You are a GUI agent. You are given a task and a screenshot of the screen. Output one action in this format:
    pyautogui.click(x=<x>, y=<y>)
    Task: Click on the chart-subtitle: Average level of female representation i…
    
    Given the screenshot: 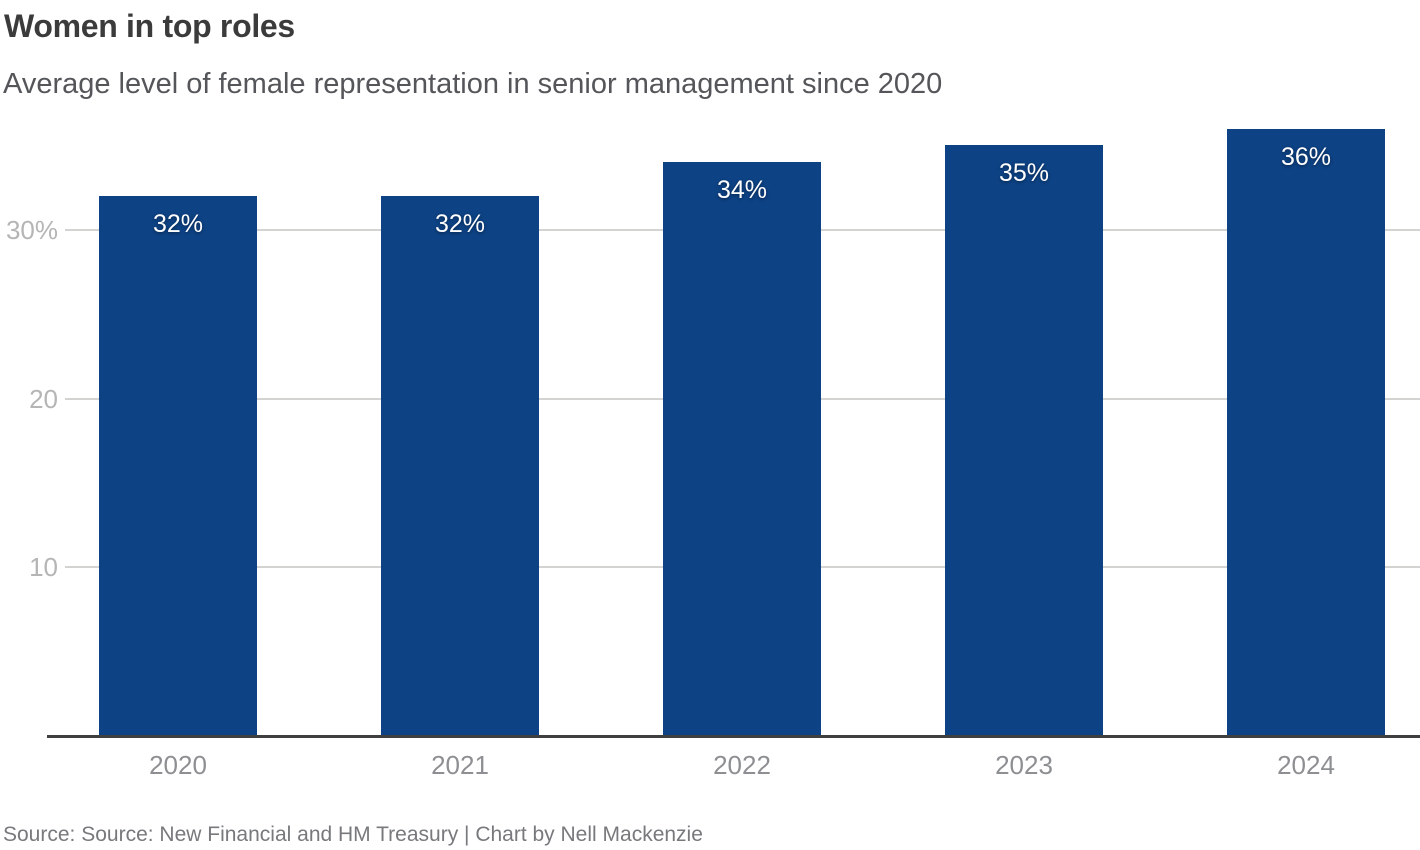 What is the action you would take?
    pyautogui.click(x=473, y=84)
    